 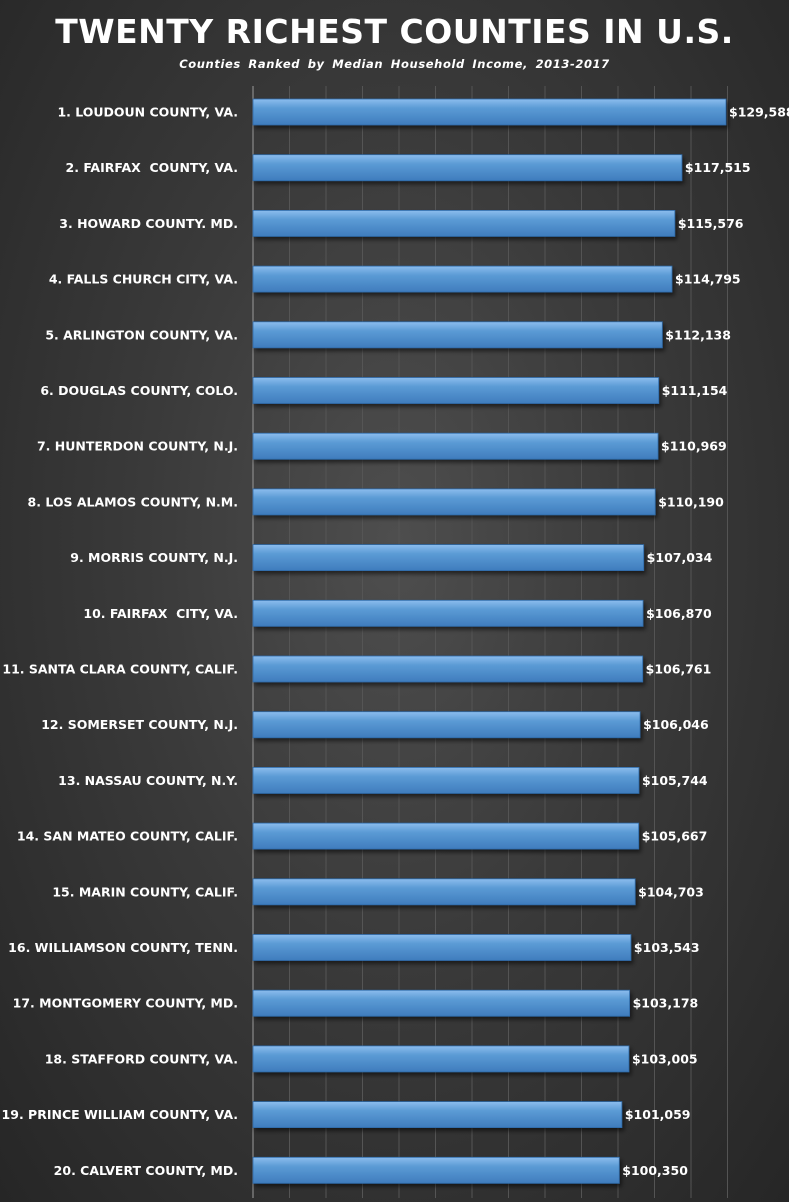 I want to click on value-label: $104,703, so click(x=671, y=891).